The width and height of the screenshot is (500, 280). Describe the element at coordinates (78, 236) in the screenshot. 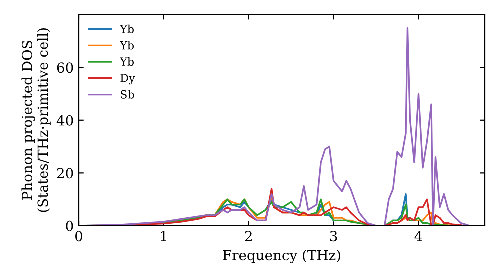

I see `x-tick-label: 0` at that location.